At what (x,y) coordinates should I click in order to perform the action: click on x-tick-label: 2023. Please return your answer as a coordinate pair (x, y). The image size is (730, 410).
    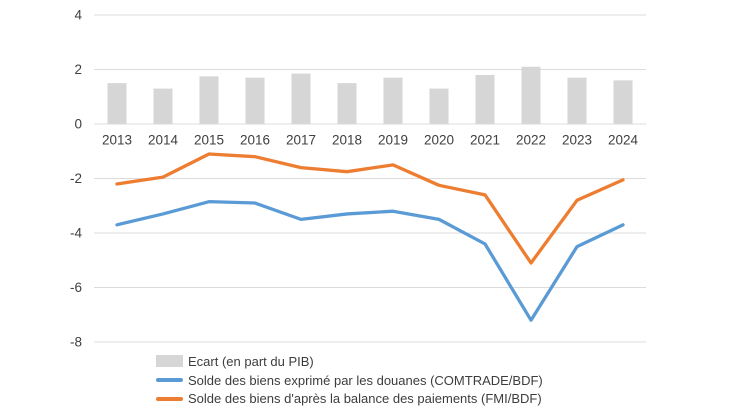
    Looking at the image, I should click on (577, 140).